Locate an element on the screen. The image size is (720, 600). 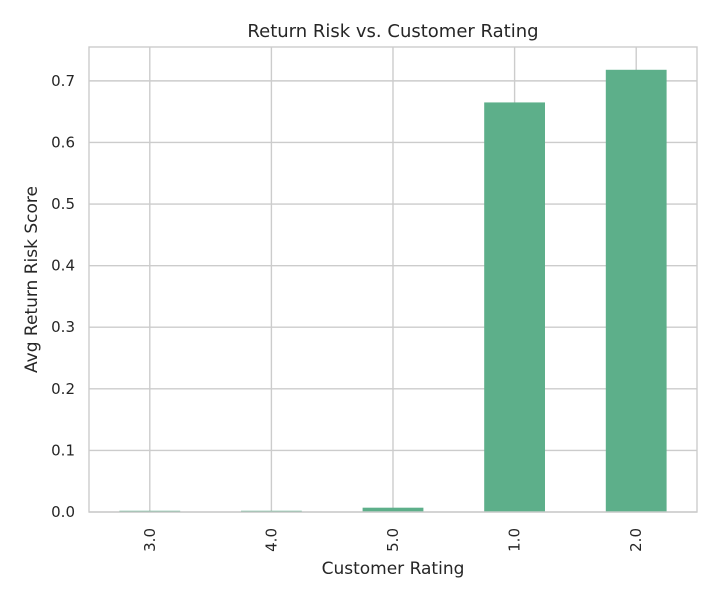
y-tick-label: 0.2 is located at coordinates (63, 389).